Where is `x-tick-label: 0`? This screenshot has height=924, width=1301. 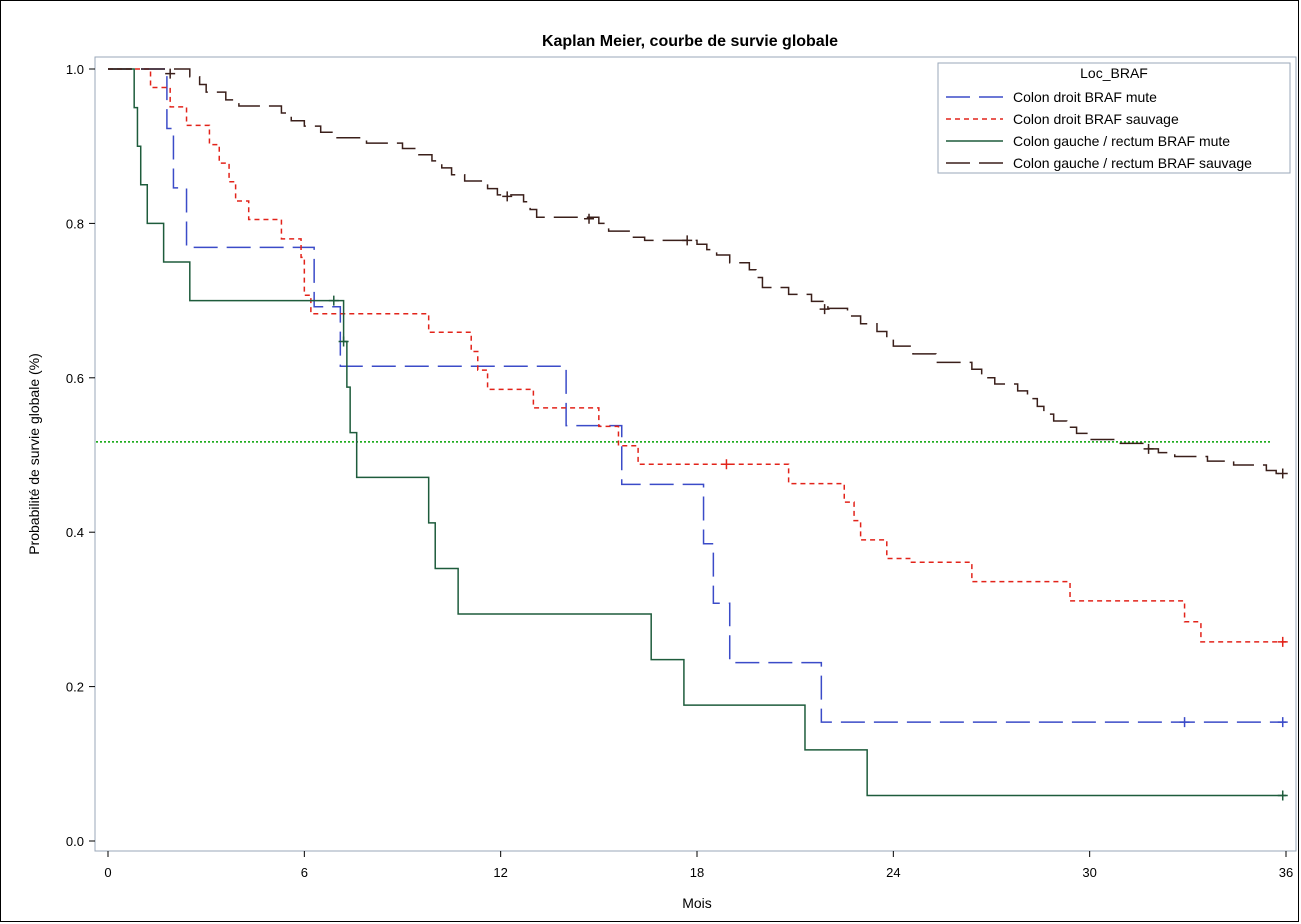 x-tick-label: 0 is located at coordinates (107, 872).